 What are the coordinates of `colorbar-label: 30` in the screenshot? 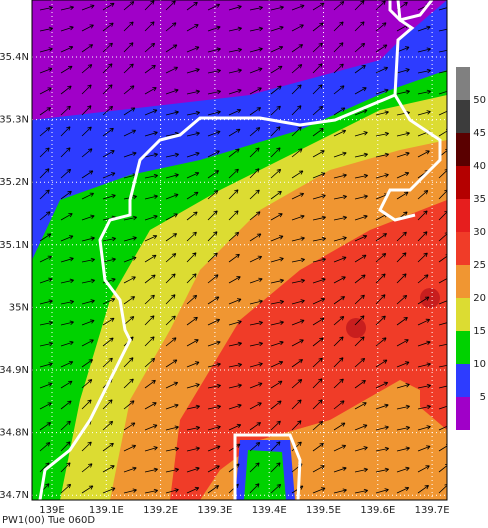 It's located at (479, 232).